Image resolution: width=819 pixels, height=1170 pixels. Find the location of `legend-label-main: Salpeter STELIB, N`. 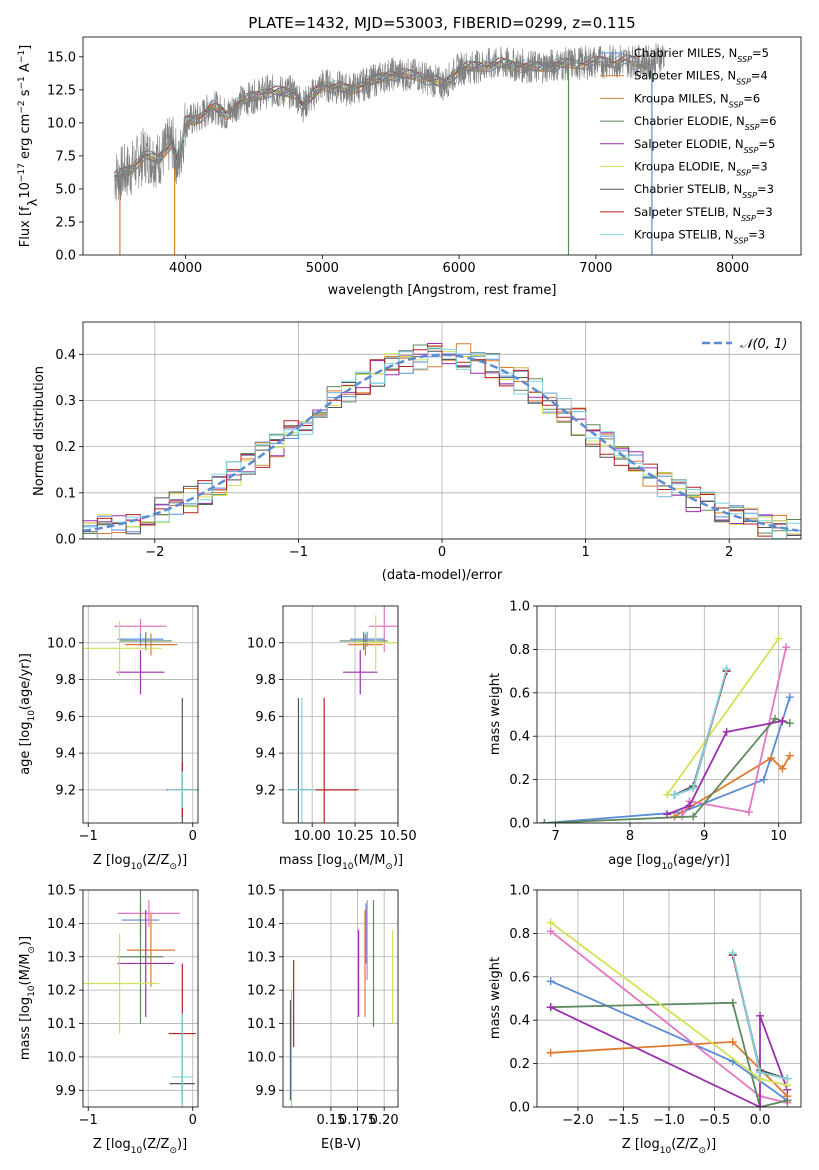

legend-label-main: Salpeter STELIB, N is located at coordinates (687, 212).